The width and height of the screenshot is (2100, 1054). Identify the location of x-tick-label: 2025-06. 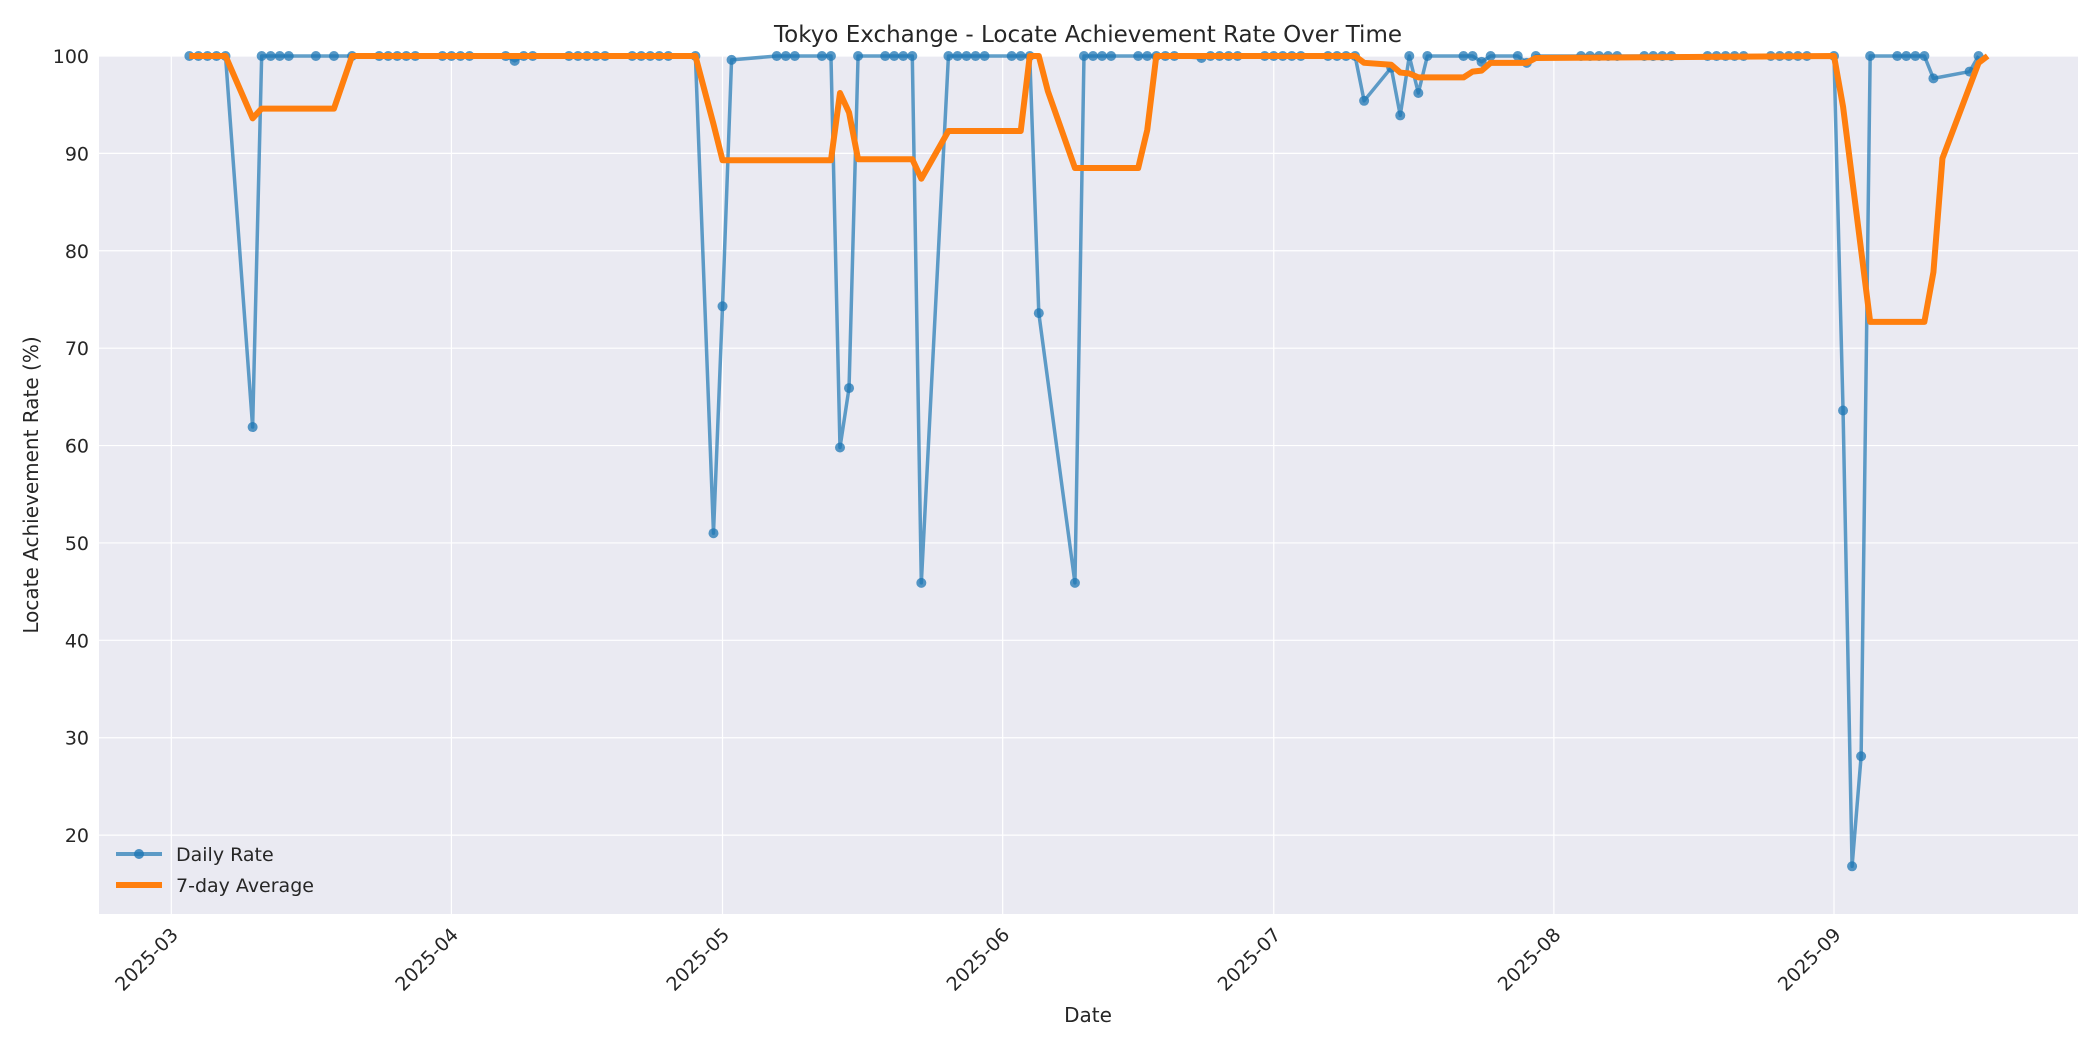
(978, 960).